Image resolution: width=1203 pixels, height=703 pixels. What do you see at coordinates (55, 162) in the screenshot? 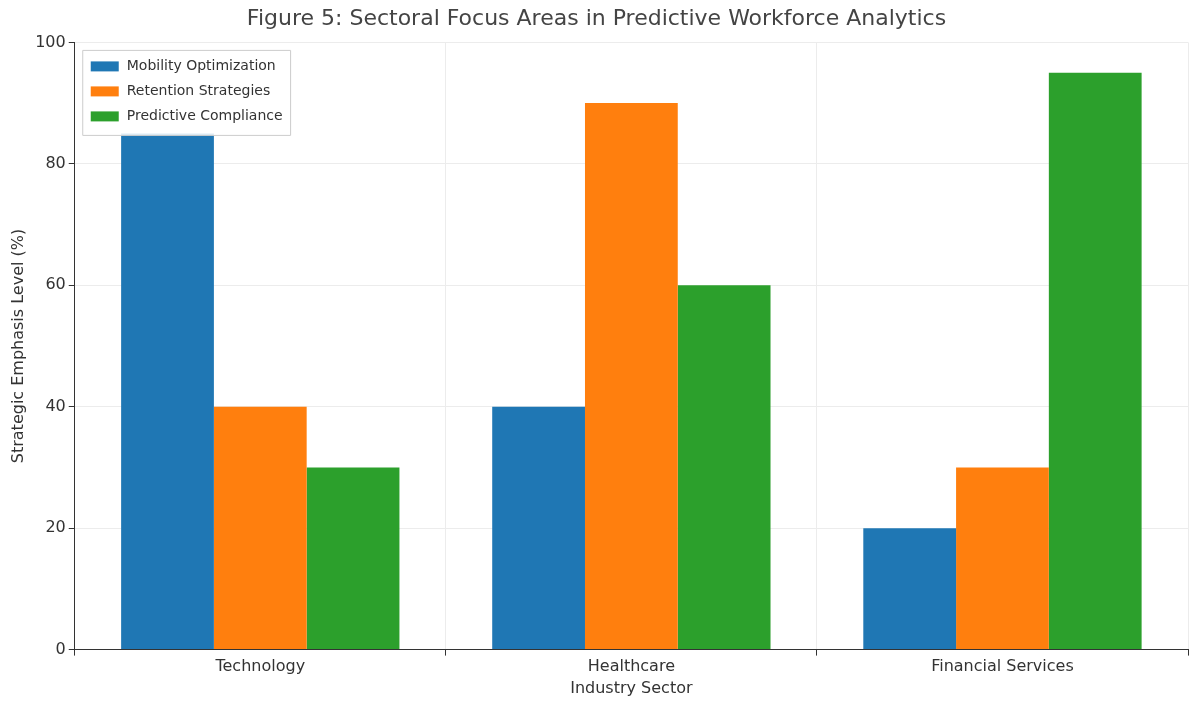
I see `y-tick-label: 80` at bounding box center [55, 162].